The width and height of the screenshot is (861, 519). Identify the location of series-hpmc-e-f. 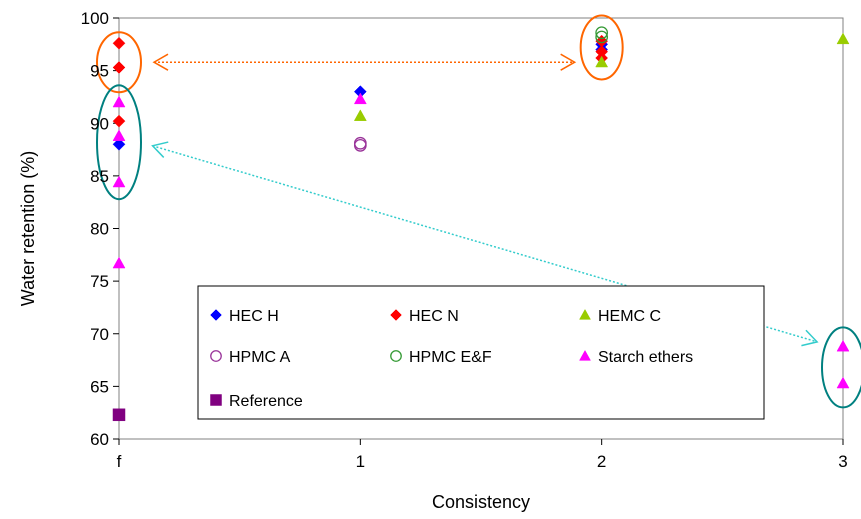
(602, 35).